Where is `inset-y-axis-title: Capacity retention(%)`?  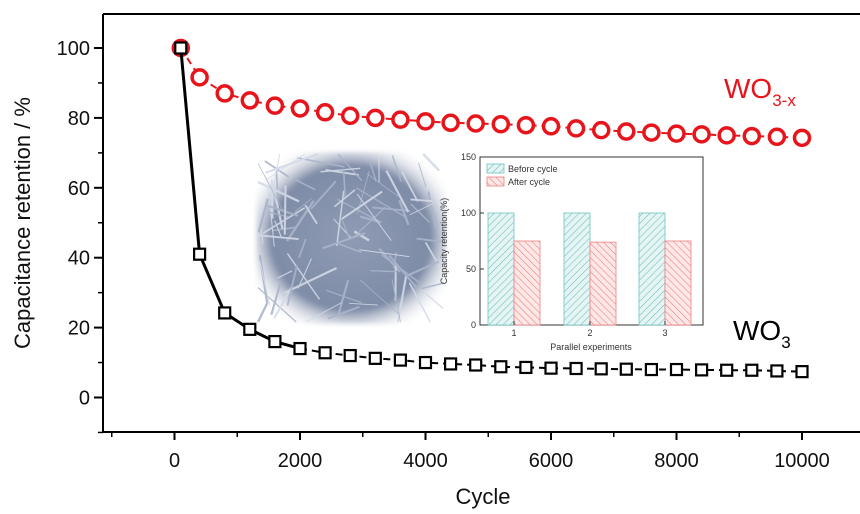 inset-y-axis-title: Capacity retention(%) is located at coordinates (444, 241).